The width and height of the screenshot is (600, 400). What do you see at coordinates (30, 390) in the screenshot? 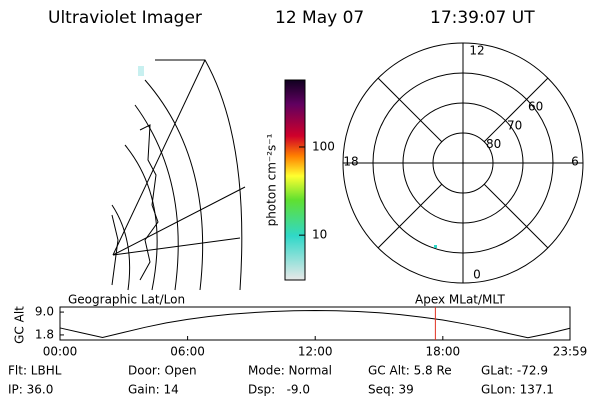
I see `info-field: IP: 36.0` at bounding box center [30, 390].